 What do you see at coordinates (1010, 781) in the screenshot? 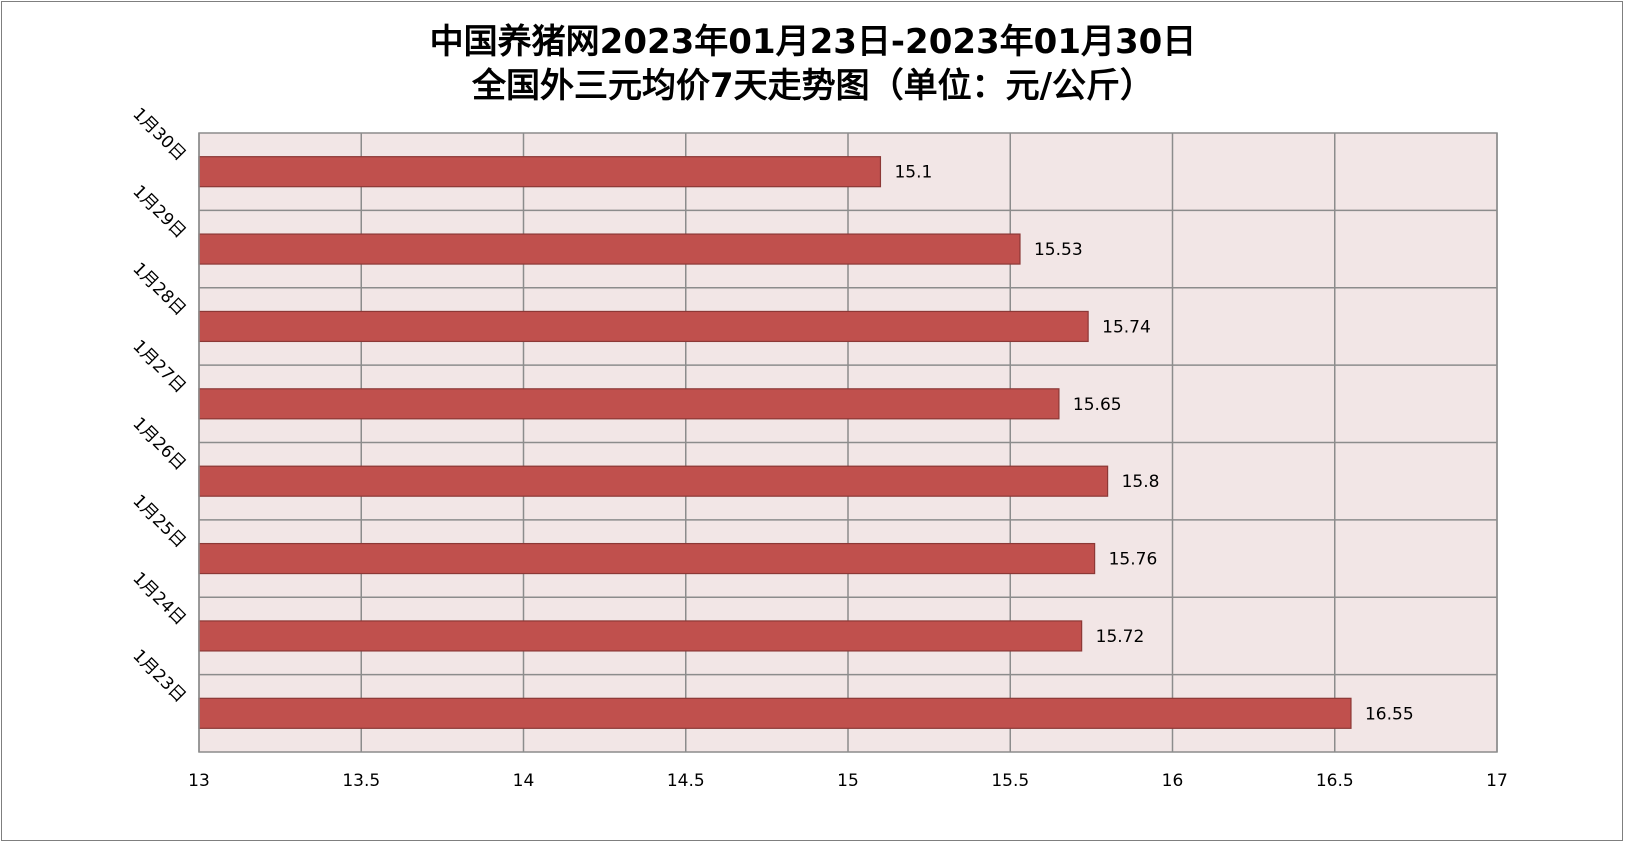
I see `x-tick-label: 15.5` at bounding box center [1010, 781].